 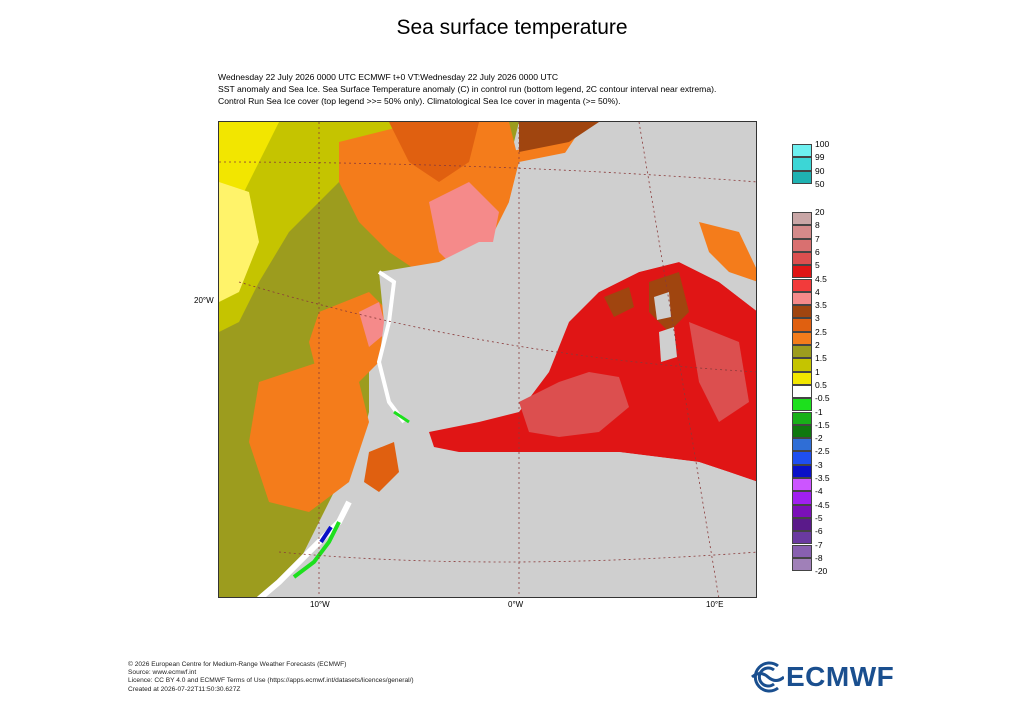 What do you see at coordinates (819, 491) in the screenshot?
I see `sst-legend-label: -4` at bounding box center [819, 491].